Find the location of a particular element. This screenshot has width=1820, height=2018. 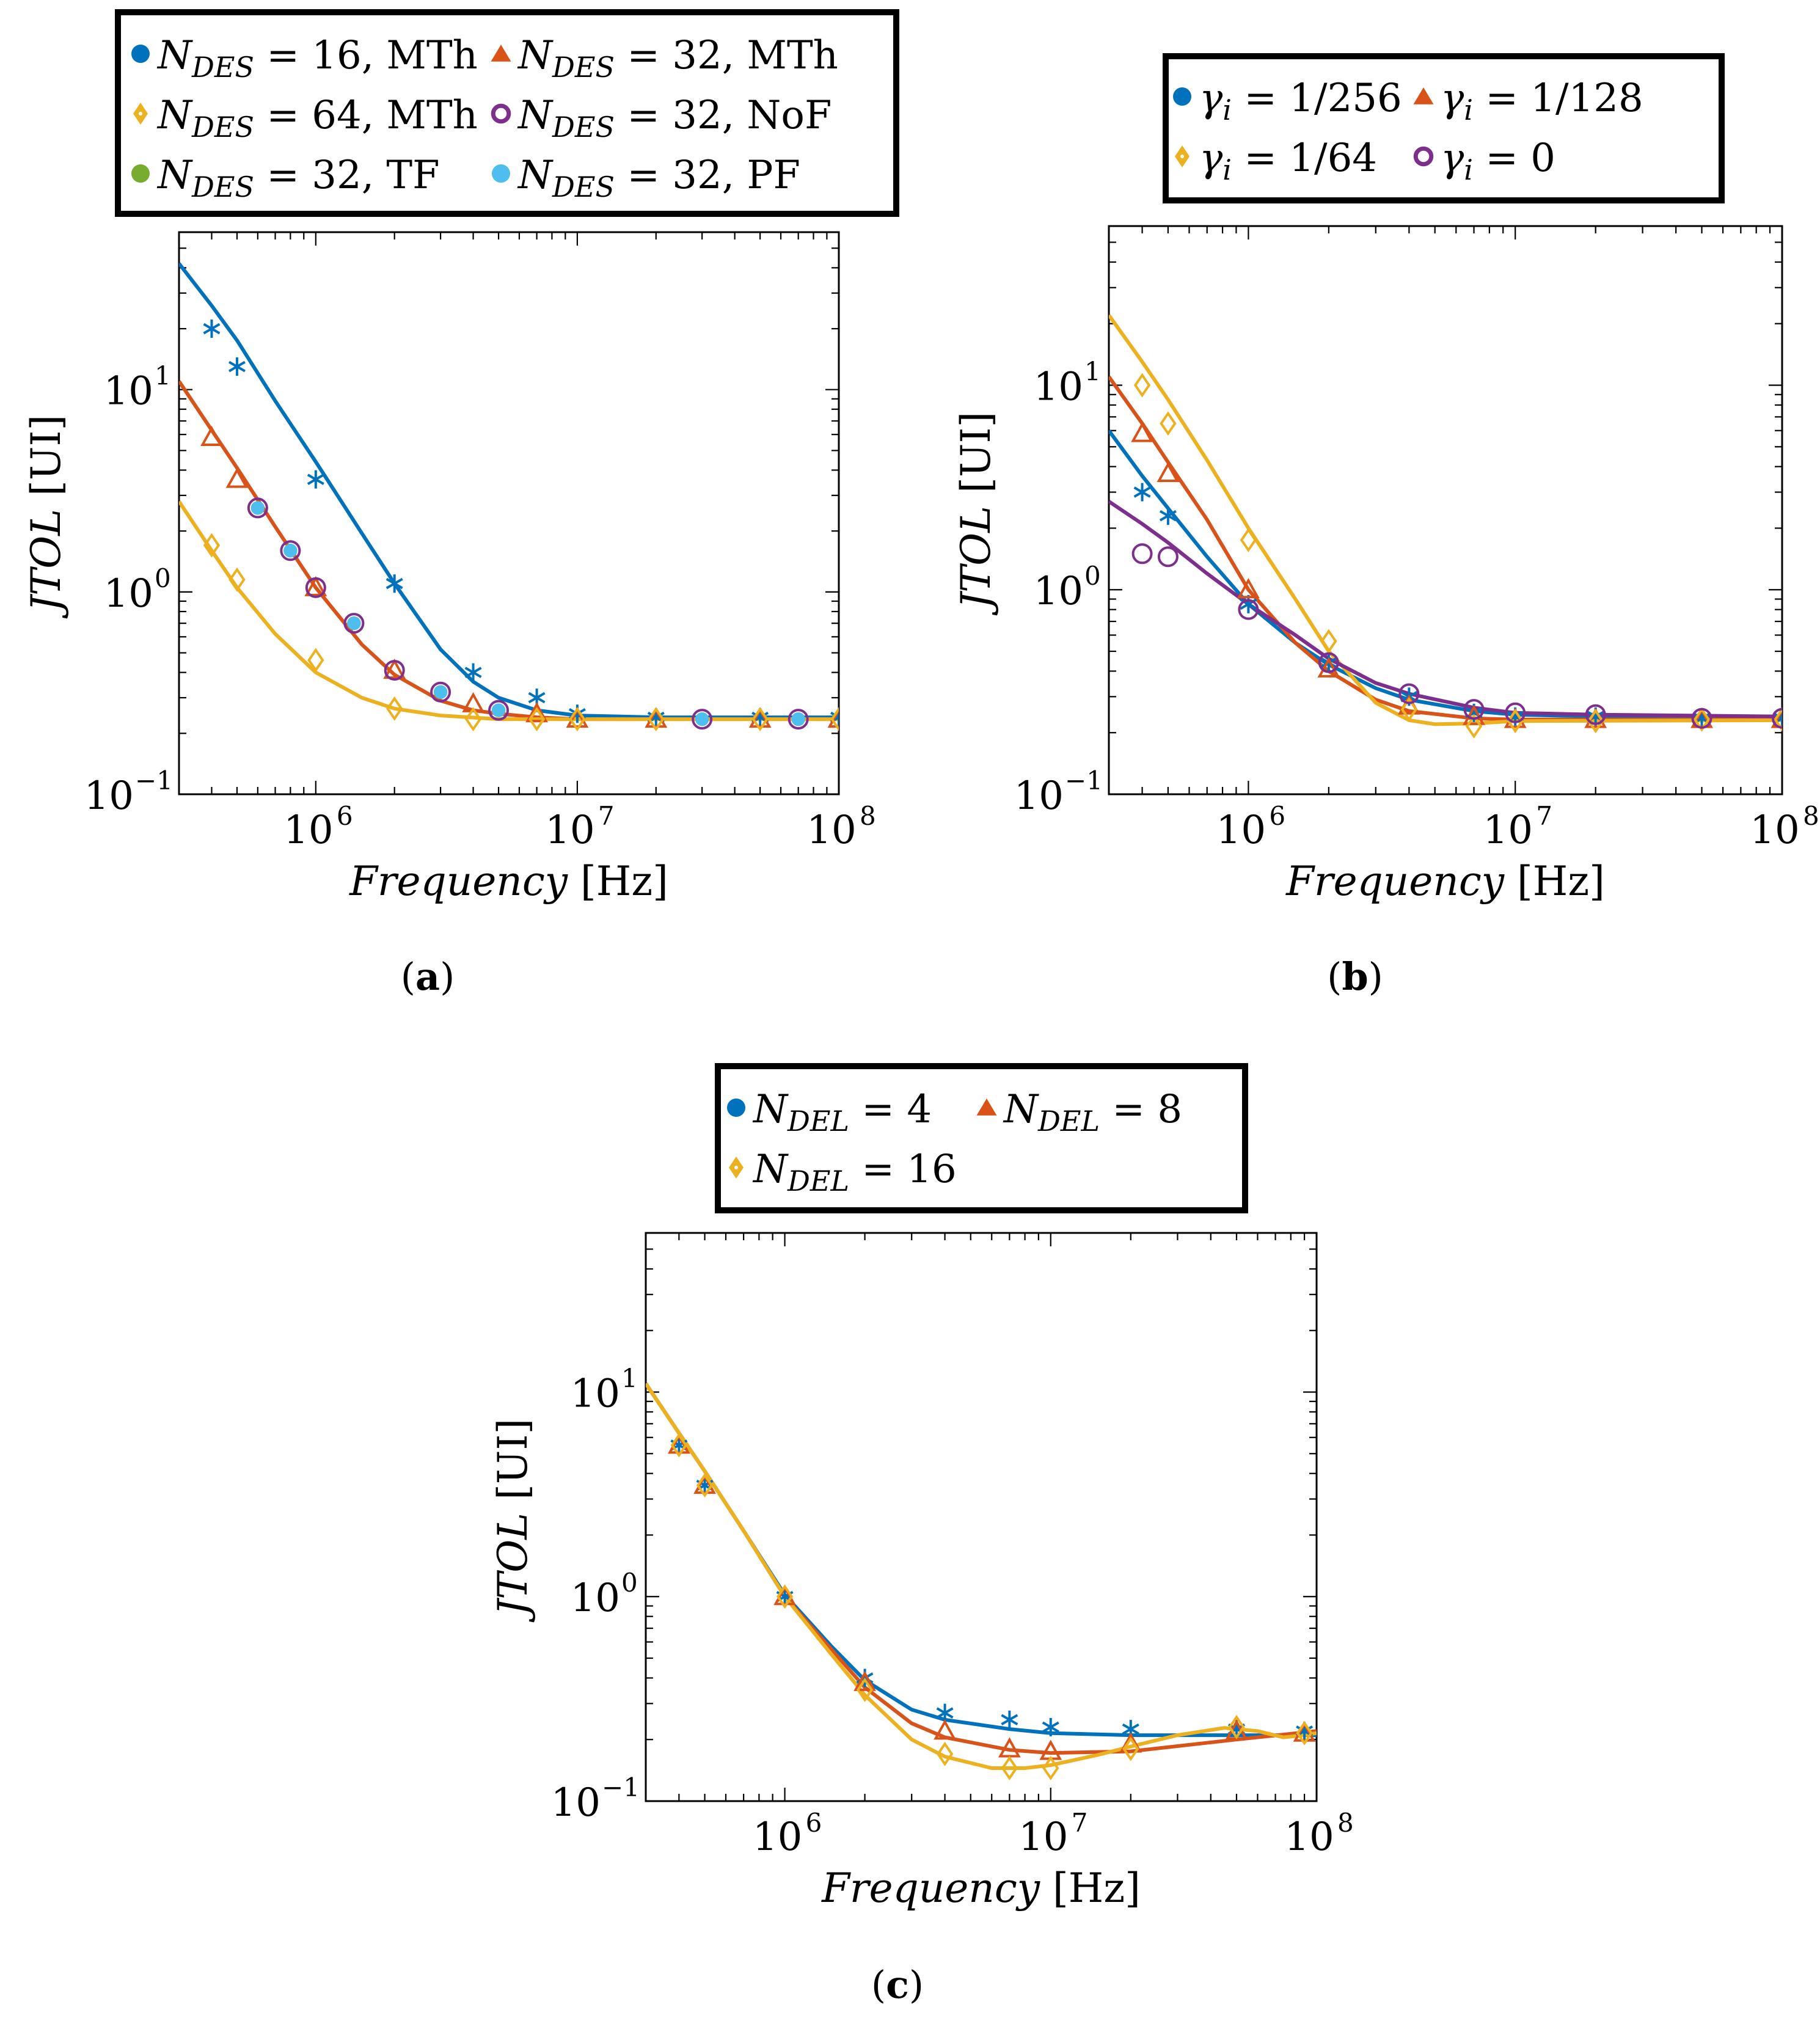

plot-area is located at coordinates (982, 1581).